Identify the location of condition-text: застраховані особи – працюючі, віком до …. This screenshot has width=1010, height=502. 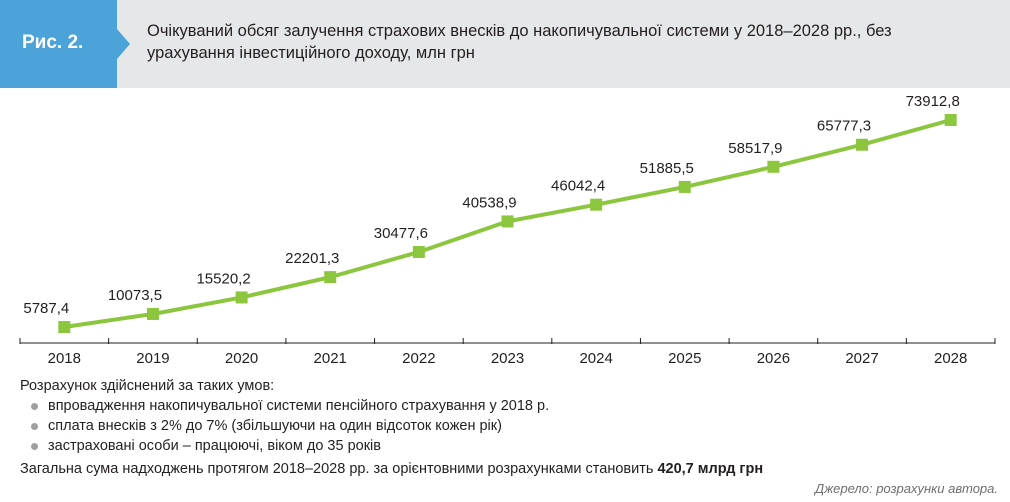
(214, 446).